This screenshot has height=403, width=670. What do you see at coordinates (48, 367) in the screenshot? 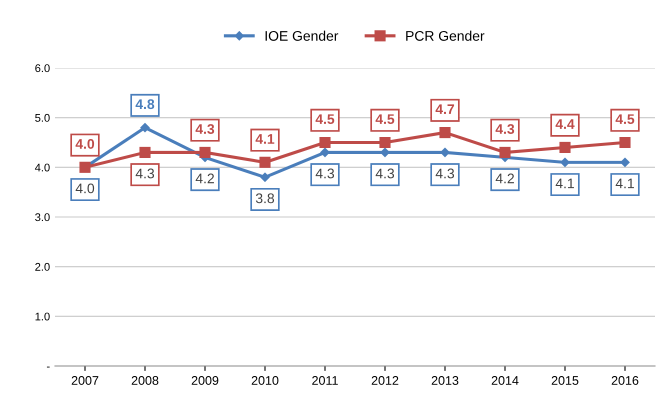
I see `y-tick-label: -` at bounding box center [48, 367].